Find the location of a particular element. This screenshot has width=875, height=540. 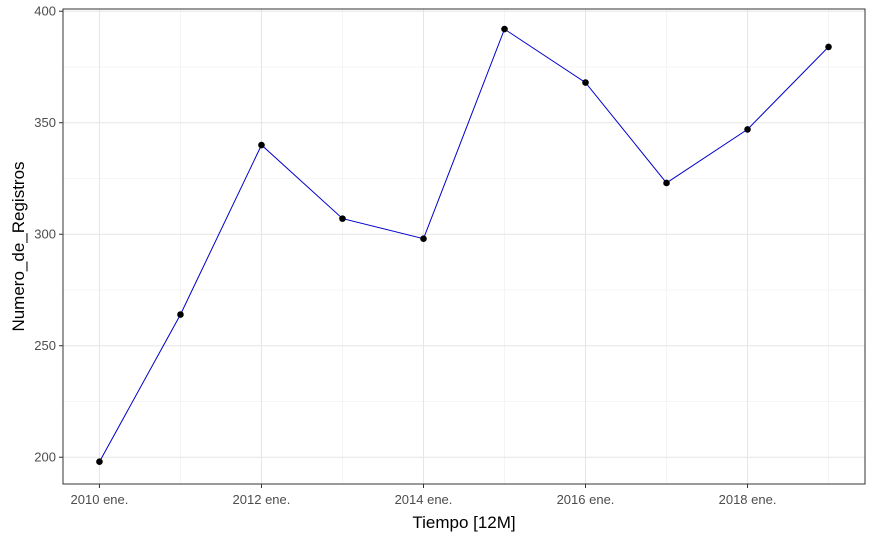

x-tick-label: 2016 ene. is located at coordinates (586, 499).